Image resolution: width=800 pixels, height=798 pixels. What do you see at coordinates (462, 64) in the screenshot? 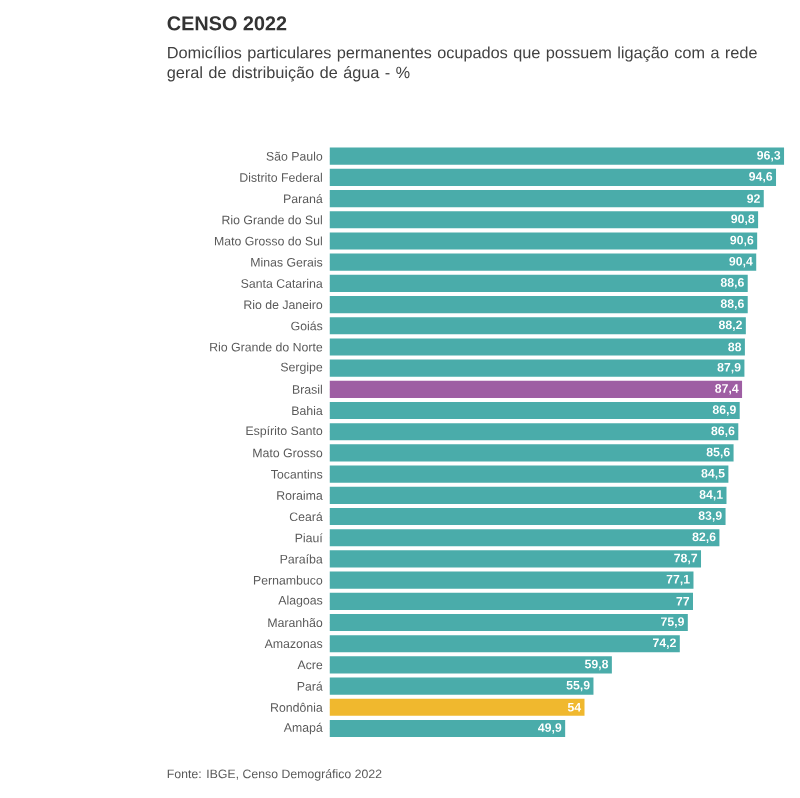
I see `chart-subtitle: Domicílios particulares permanentes ocupados que possuem ligação com a rede geral de distribuição de água - %` at bounding box center [462, 64].